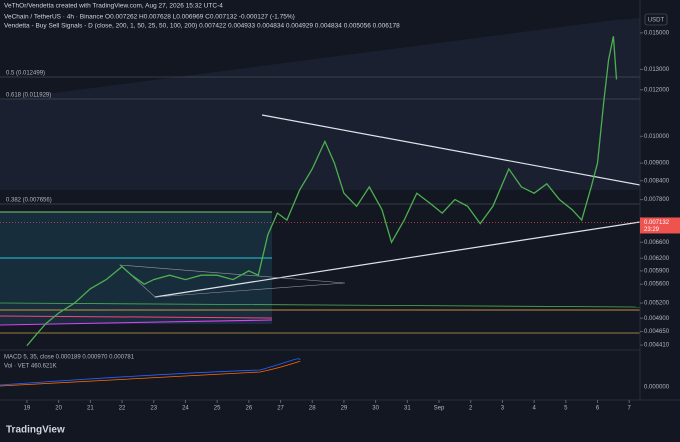 The height and width of the screenshot is (442, 680). I want to click on x-tick-label: 25, so click(217, 409).